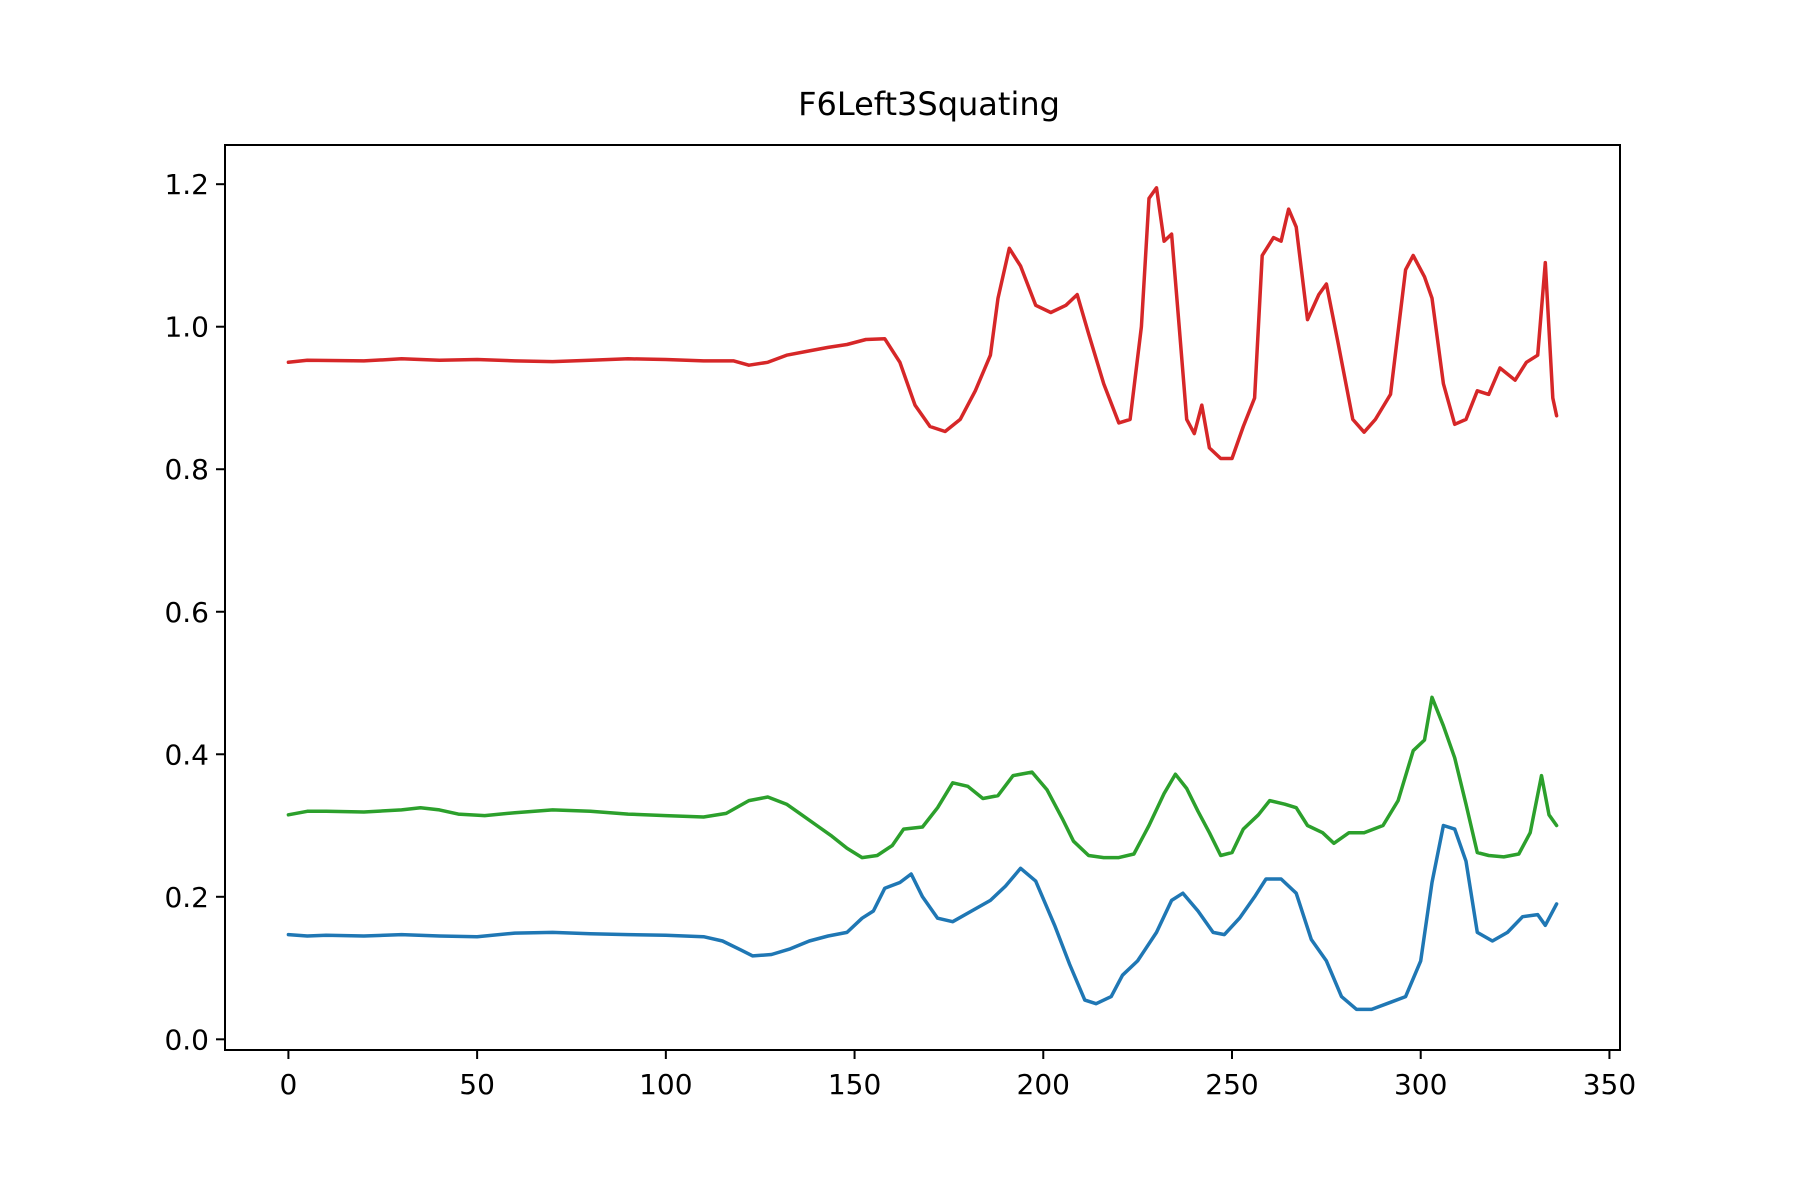 This screenshot has height=1200, width=1800. What do you see at coordinates (186, 184) in the screenshot?
I see `y-tick-label: 1.2` at bounding box center [186, 184].